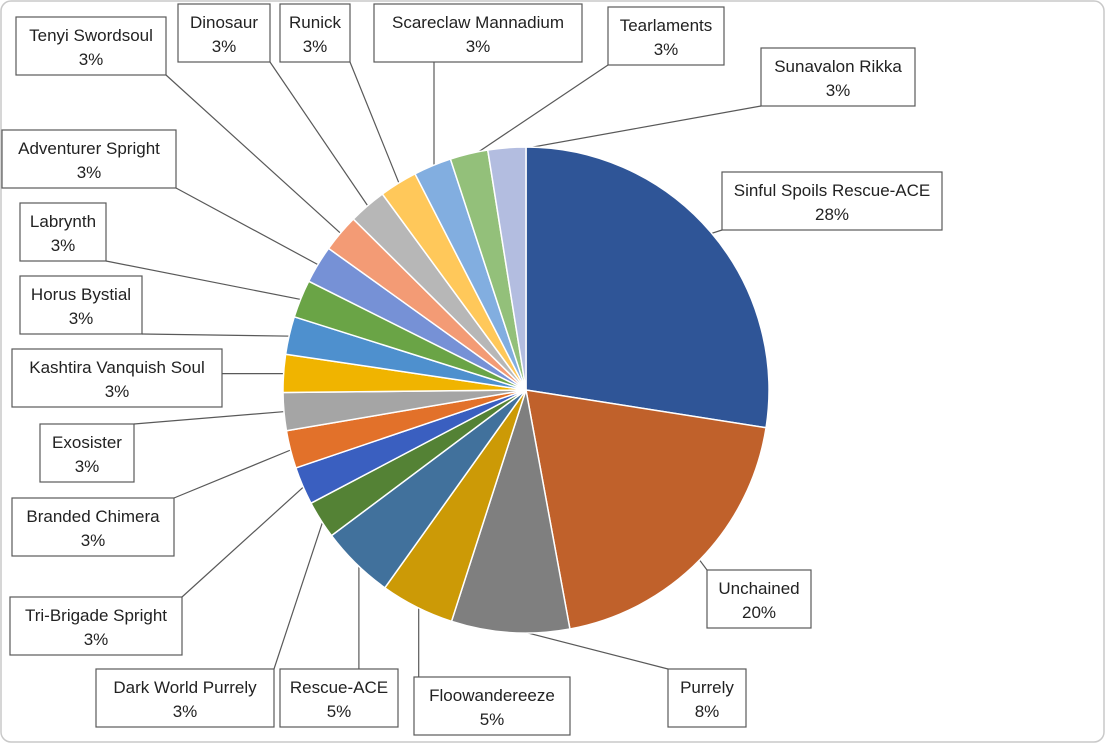 The width and height of the screenshot is (1105, 743). Describe the element at coordinates (647, 287) in the screenshot. I see `pie-slice-sinful-spoils-rescue-ace` at that location.